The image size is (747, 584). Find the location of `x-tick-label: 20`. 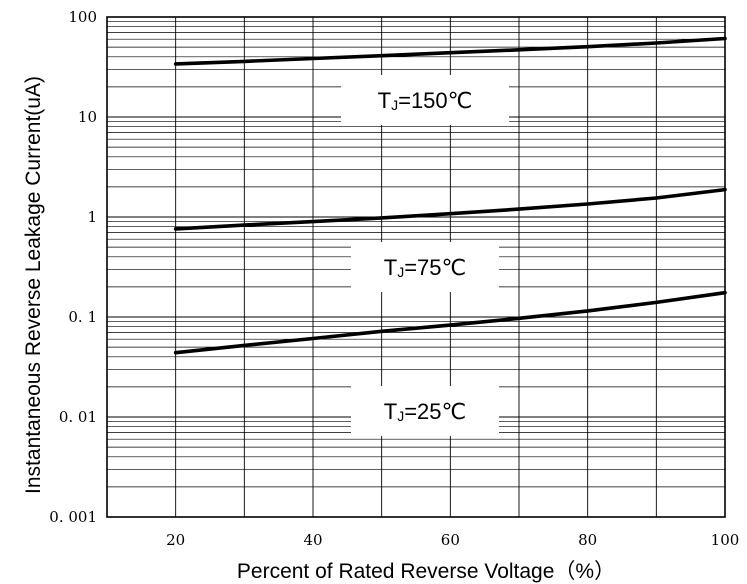

x-tick-label: 20 is located at coordinates (175, 540).